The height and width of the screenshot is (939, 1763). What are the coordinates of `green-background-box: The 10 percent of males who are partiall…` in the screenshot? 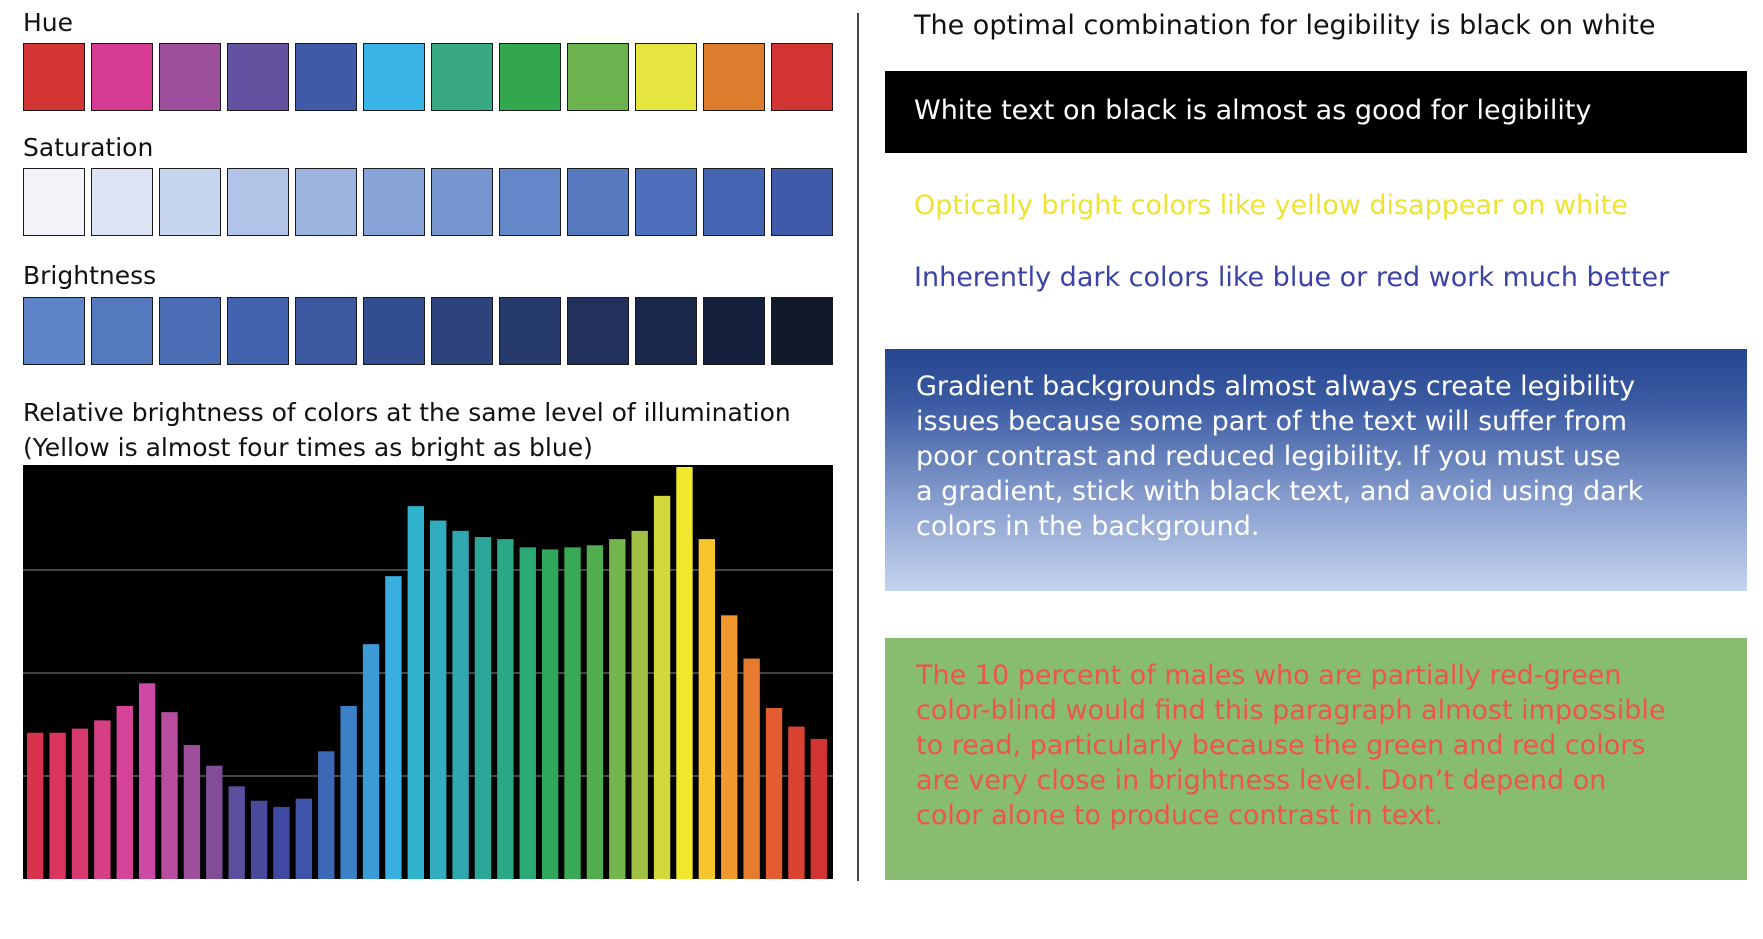 It's located at (1316, 759).